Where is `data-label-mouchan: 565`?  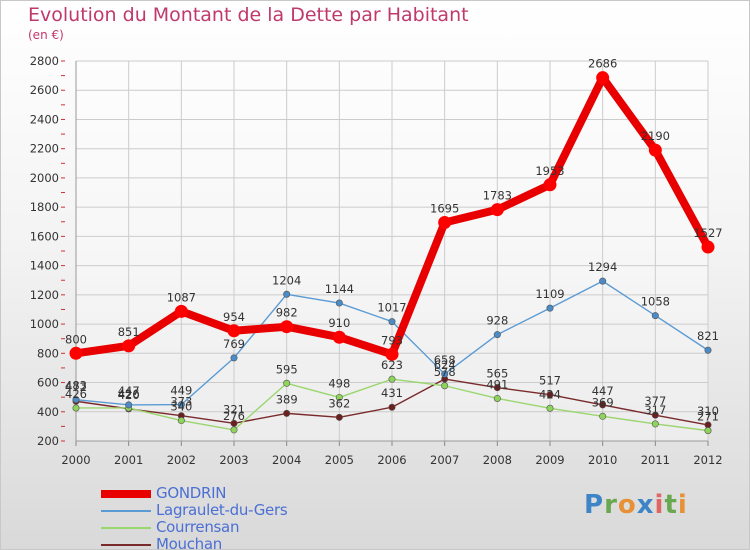 data-label-mouchan: 565 is located at coordinates (497, 374).